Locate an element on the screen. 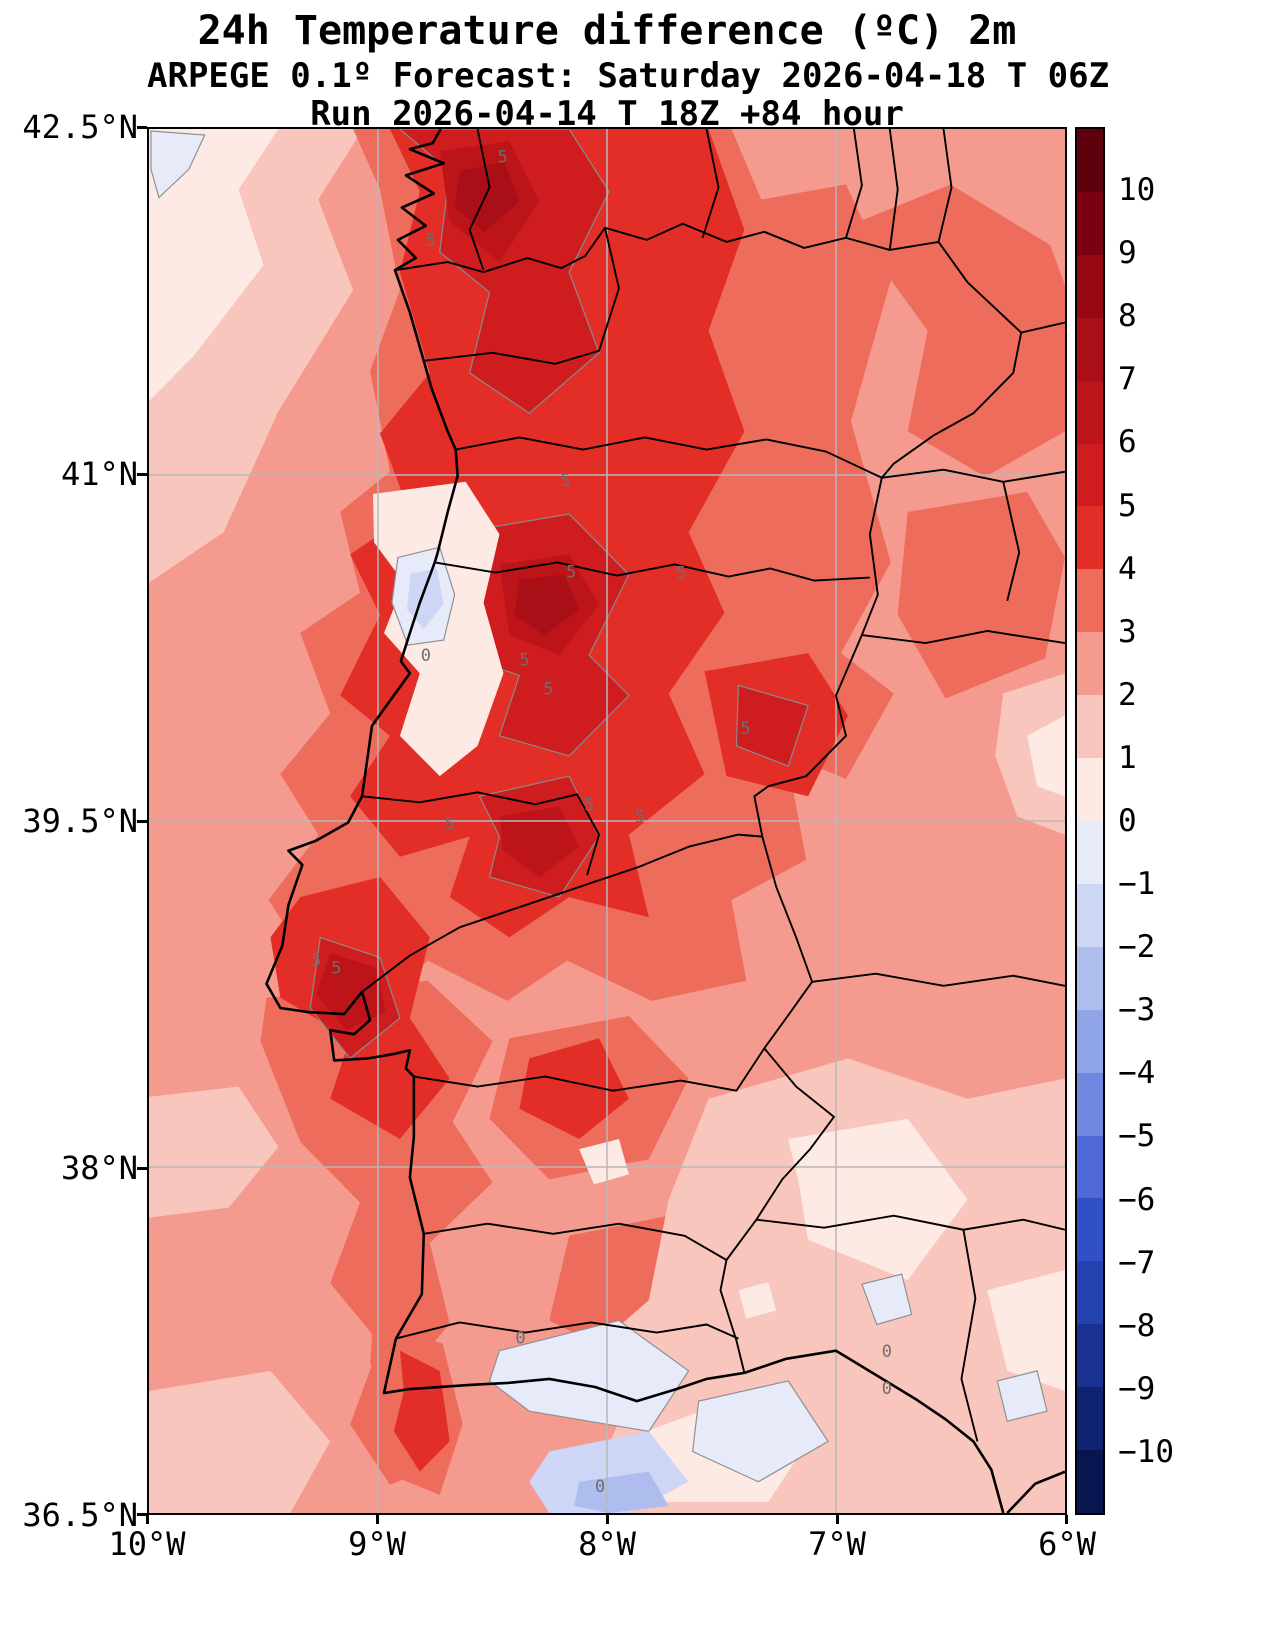 This screenshot has width=1267, height=1646. colorbar-tick-label: −1 is located at coordinates (1137, 884).